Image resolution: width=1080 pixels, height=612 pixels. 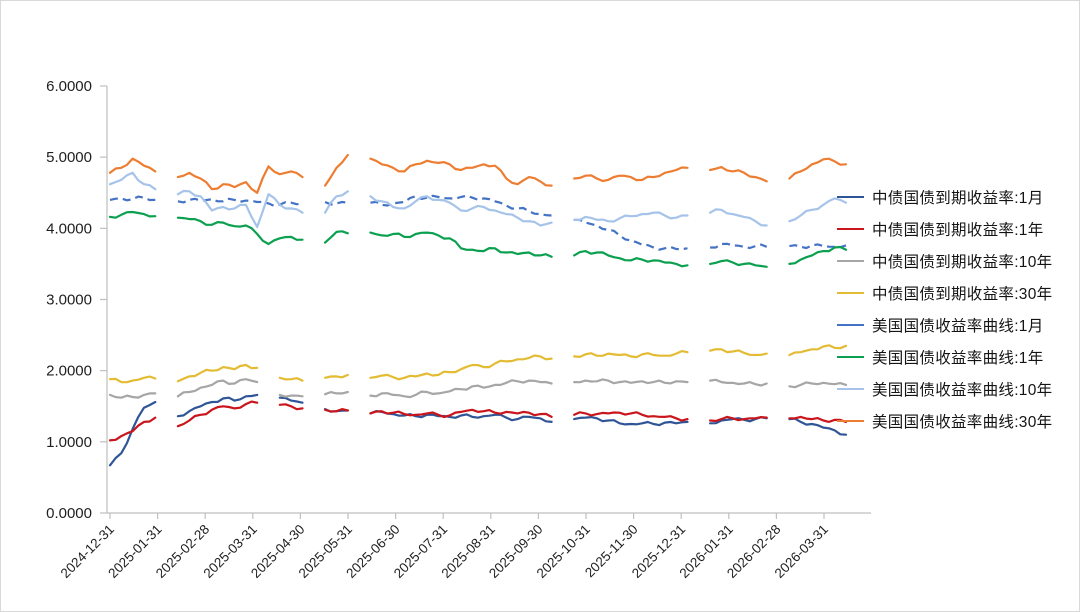 What do you see at coordinates (69, 442) in the screenshot?
I see `y-axis-tick-label: 1.0000` at bounding box center [69, 442].